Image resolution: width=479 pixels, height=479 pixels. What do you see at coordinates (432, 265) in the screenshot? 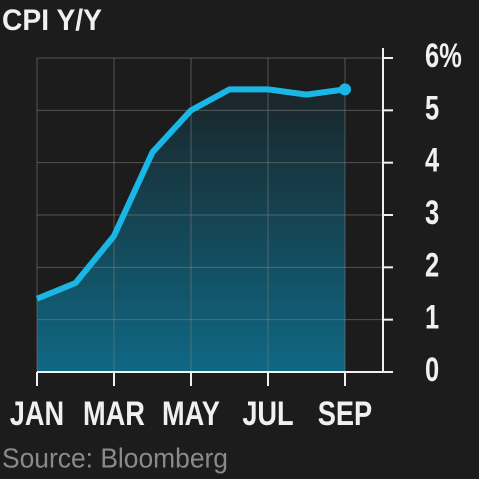
I see `y-tick-label: 2` at bounding box center [432, 265].